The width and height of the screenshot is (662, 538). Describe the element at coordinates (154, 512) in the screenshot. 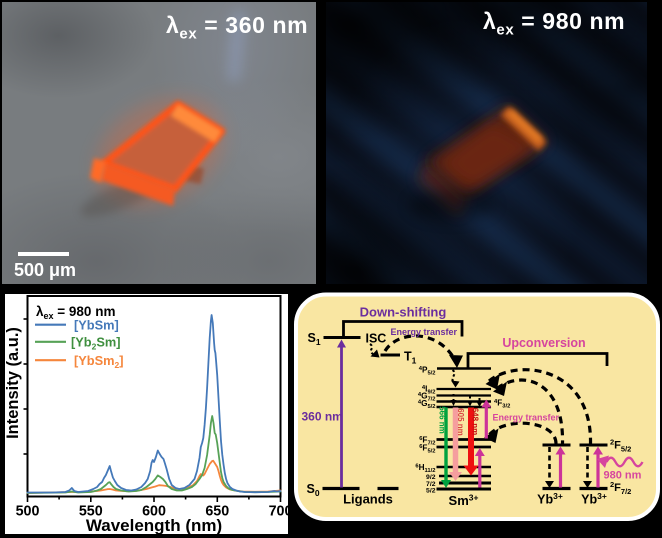

I see `svg-text: 600` at that location.